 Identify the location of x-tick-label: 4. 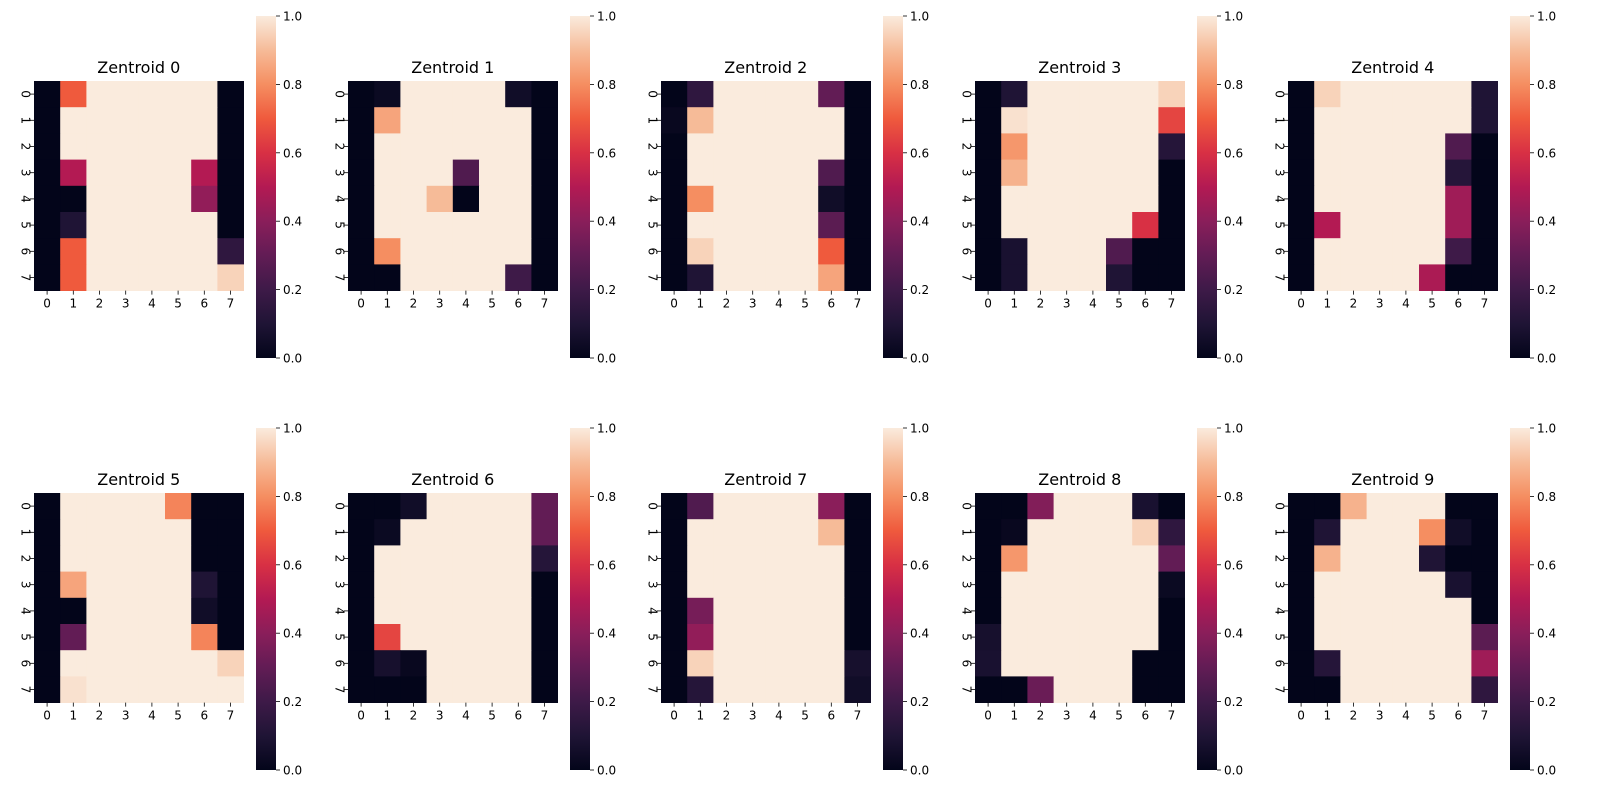
(779, 716).